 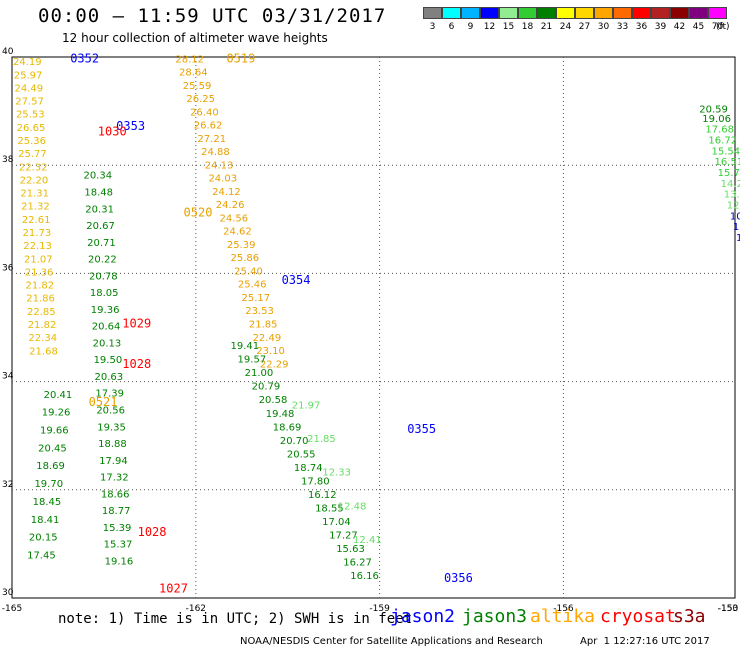 What do you see at coordinates (736, 227) in the screenshot?
I see `swh-value: 11.83` at bounding box center [736, 227].